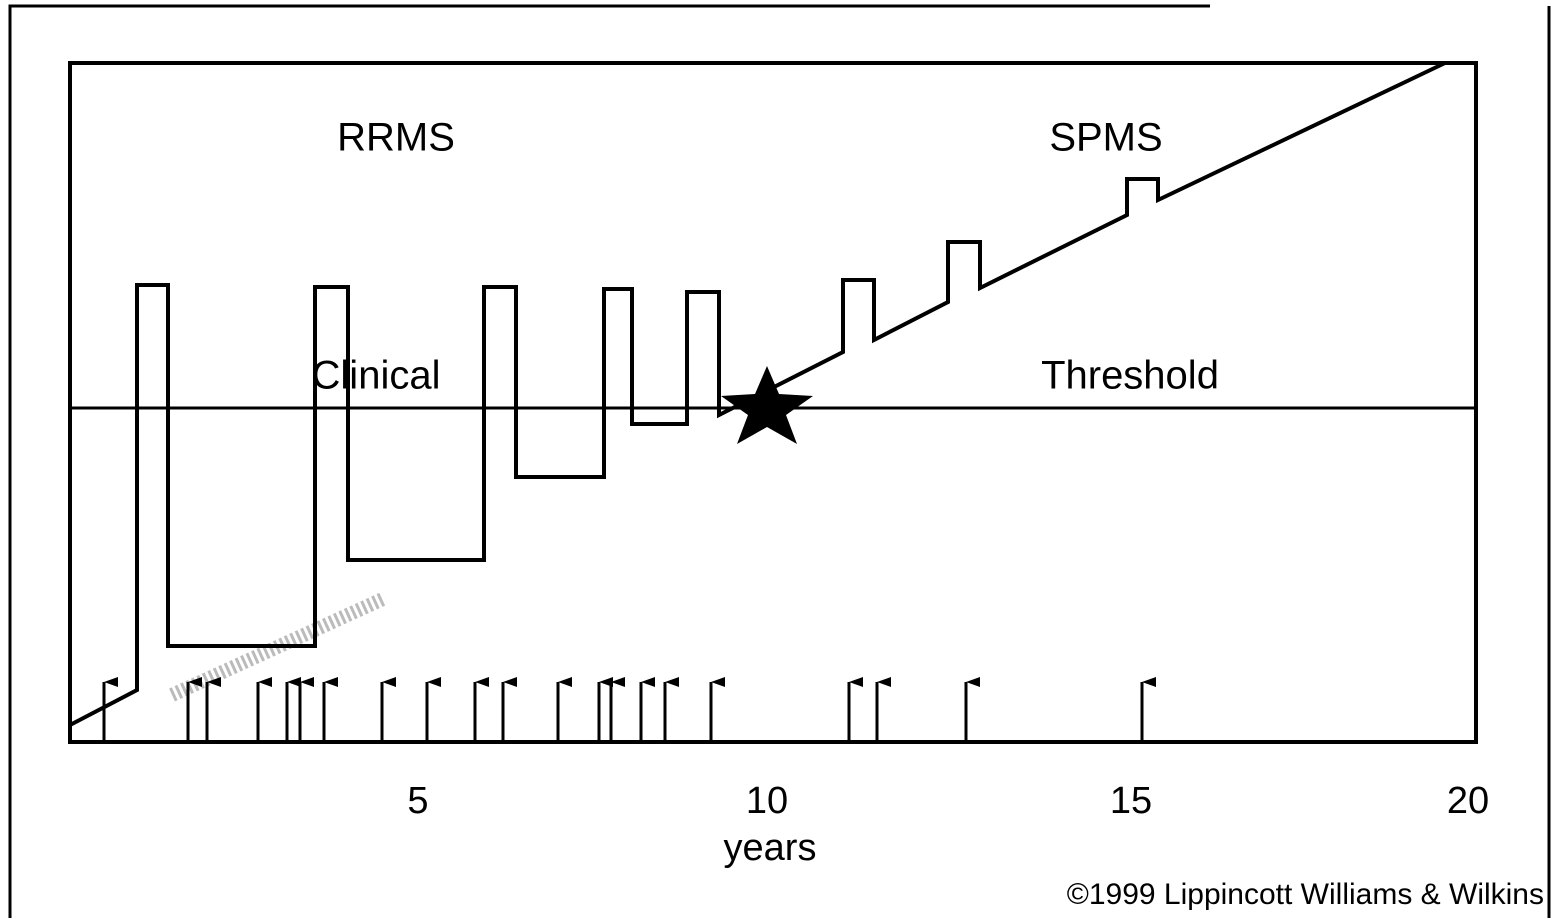 The image size is (1551, 918). What do you see at coordinates (1468, 801) in the screenshot?
I see `x-tick-label: 20` at bounding box center [1468, 801].